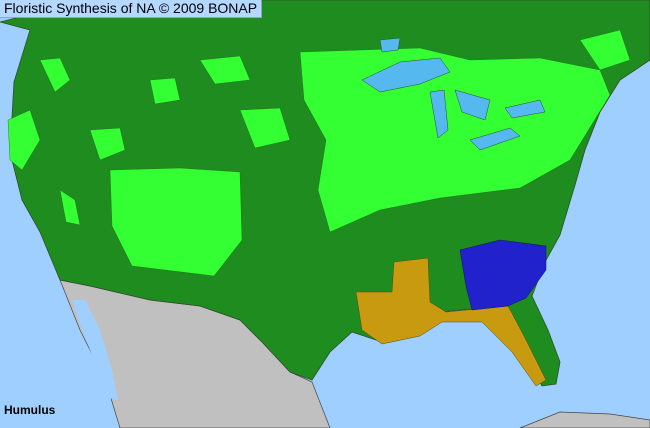  Describe the element at coordinates (30, 410) in the screenshot. I see `taxon-label: Humulus` at that location.